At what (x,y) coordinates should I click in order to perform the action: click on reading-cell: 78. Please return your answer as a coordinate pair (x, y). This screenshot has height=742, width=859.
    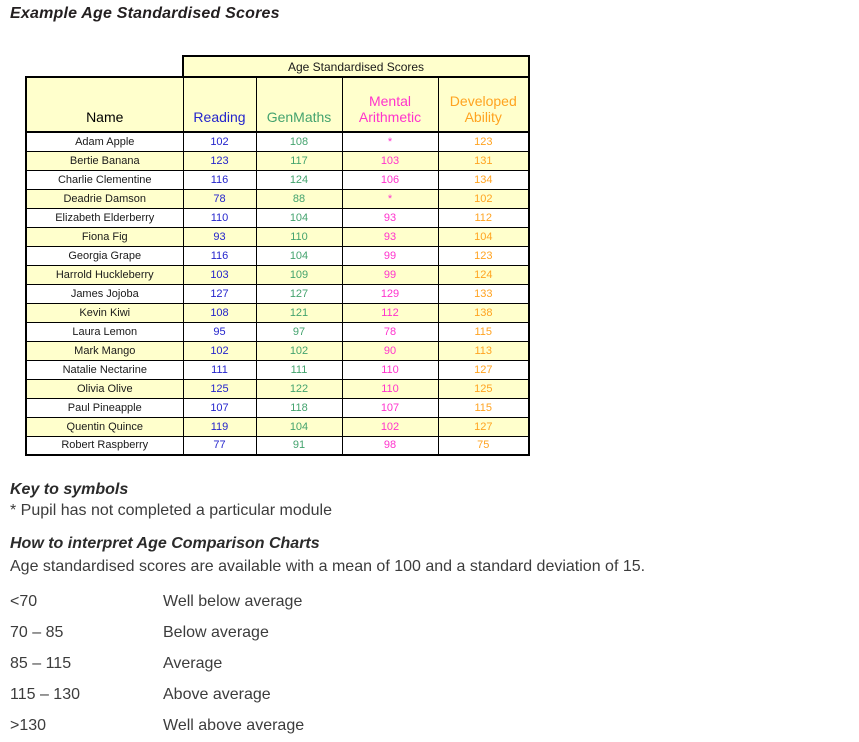
    Looking at the image, I should click on (219, 198).